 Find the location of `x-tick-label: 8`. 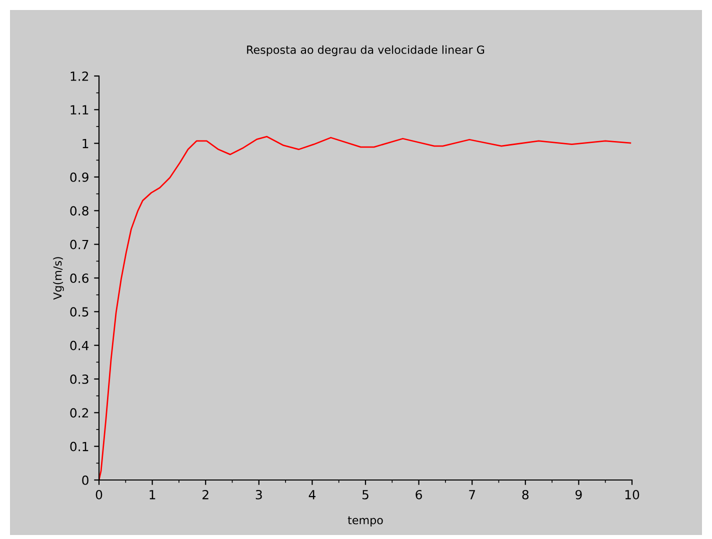

x-tick-label: 8 is located at coordinates (525, 495).